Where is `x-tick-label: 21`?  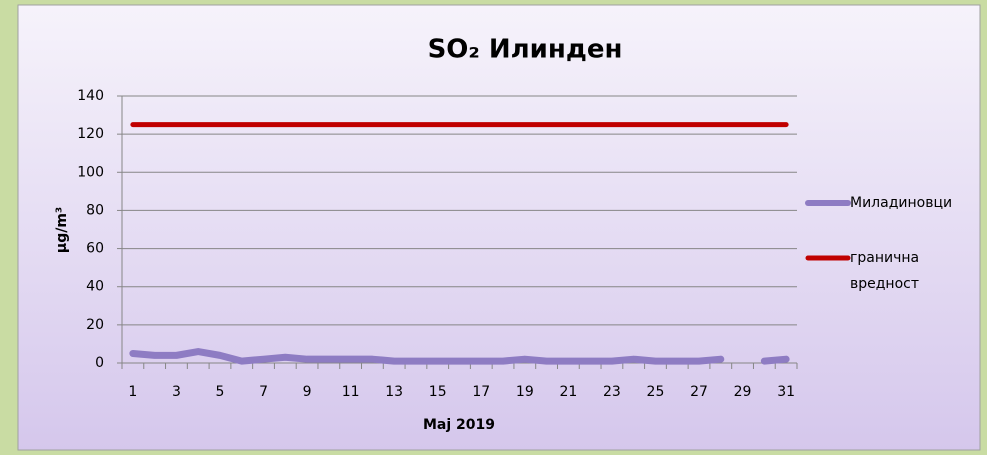
x-tick-label: 21 is located at coordinates (568, 392).